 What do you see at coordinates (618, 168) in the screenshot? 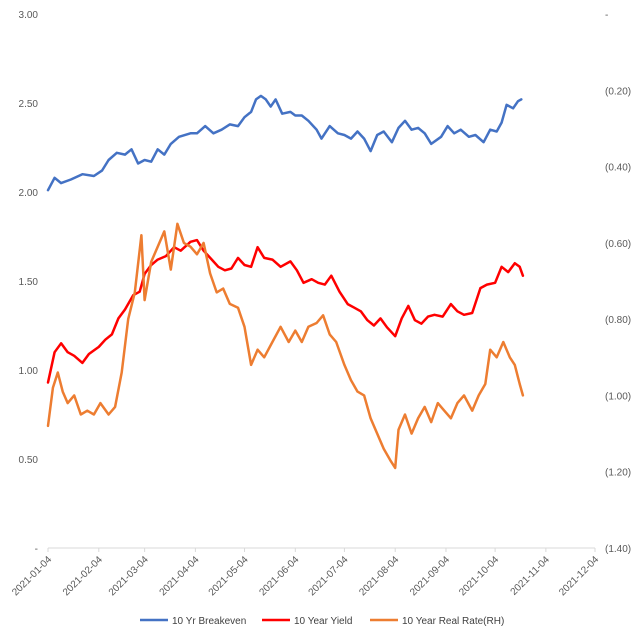
I see `right-tick-label: (0.40)` at bounding box center [618, 168].